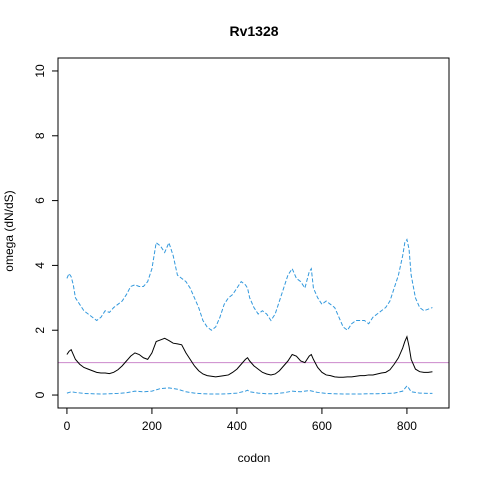  What do you see at coordinates (249, 356) in the screenshot?
I see `series-line-median` at bounding box center [249, 356].